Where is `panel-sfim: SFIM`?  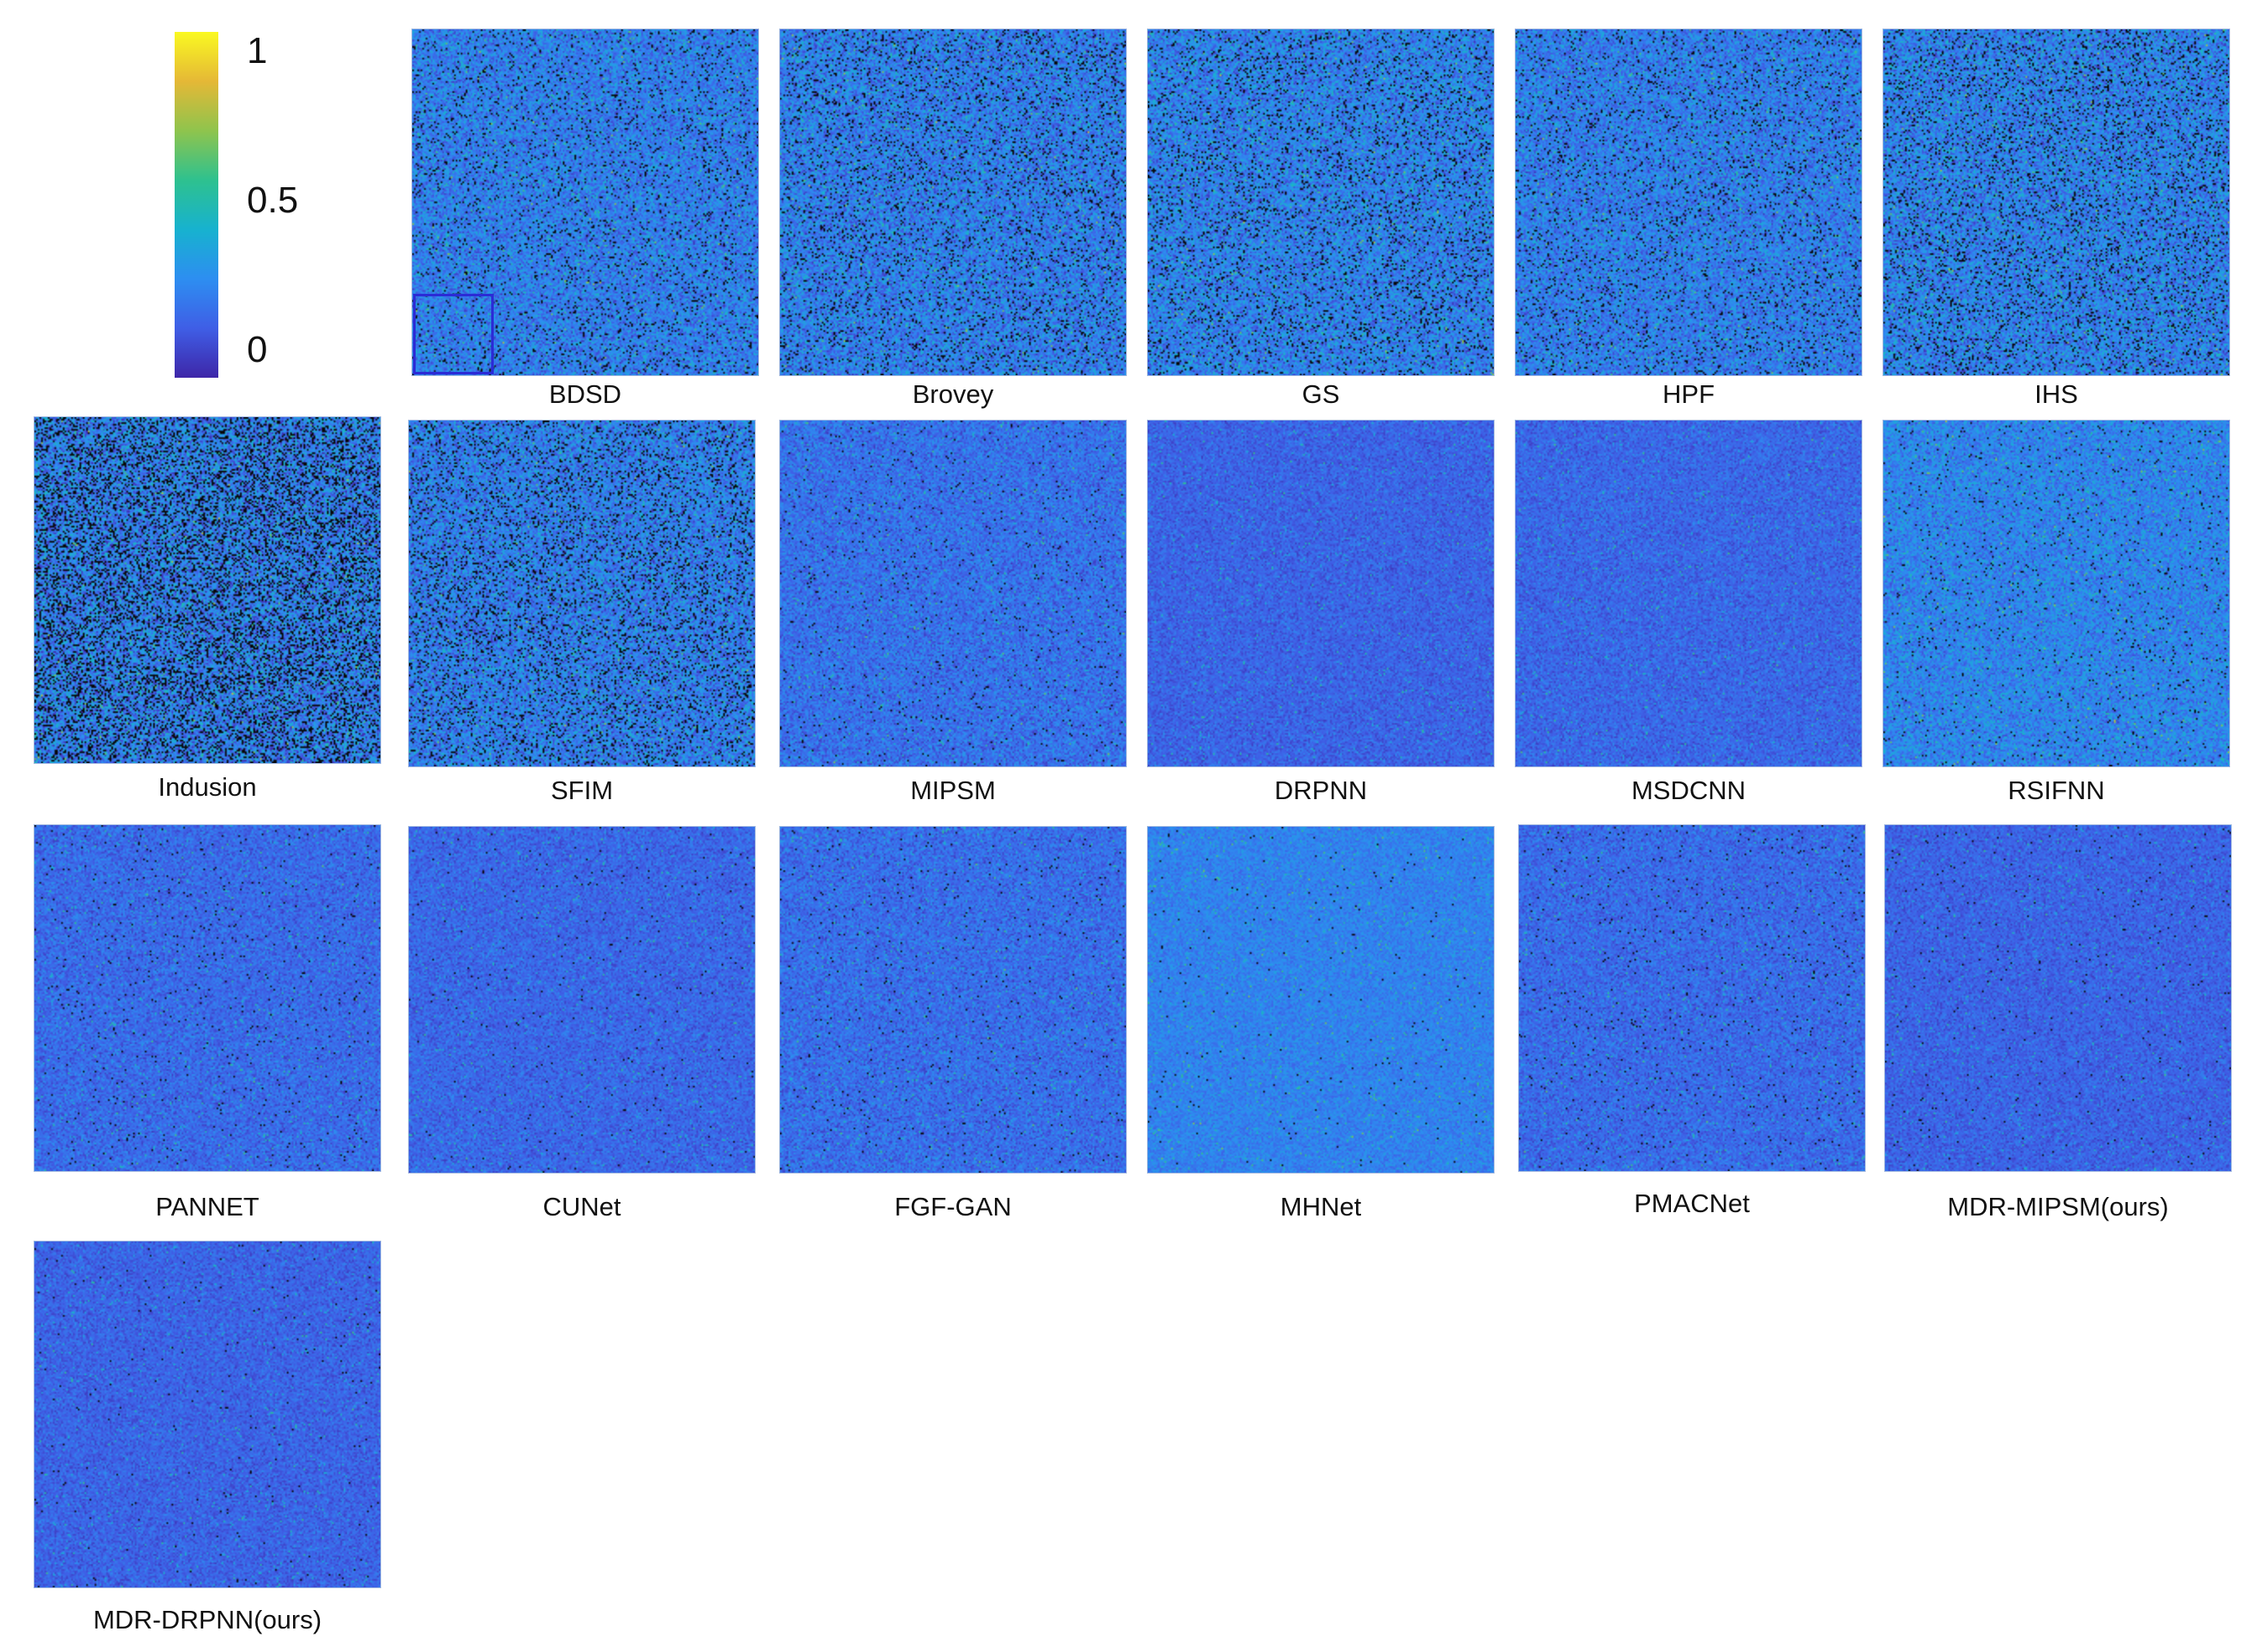 panel-sfim: SFIM is located at coordinates (582, 612).